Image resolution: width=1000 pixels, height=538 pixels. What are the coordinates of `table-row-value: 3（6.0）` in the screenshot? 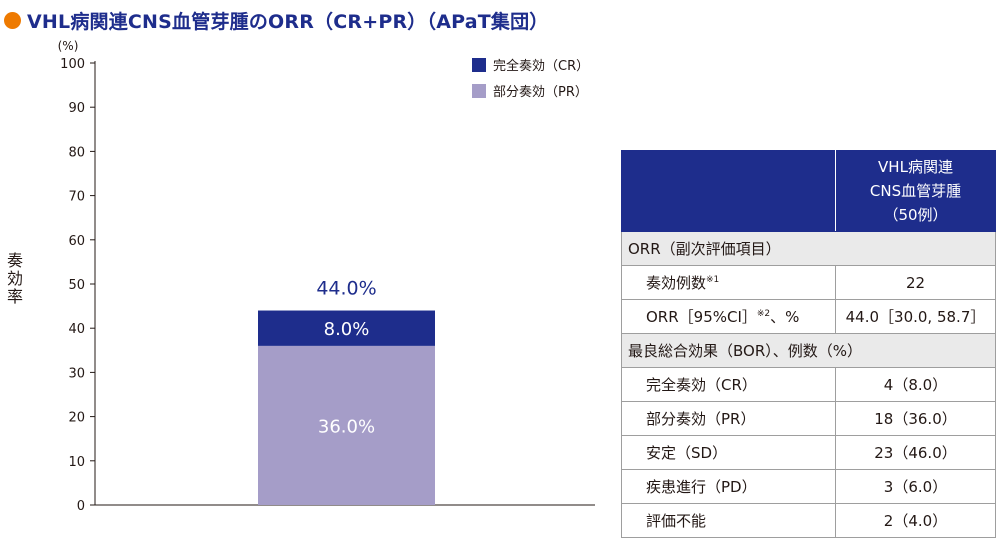 It's located at (915, 486).